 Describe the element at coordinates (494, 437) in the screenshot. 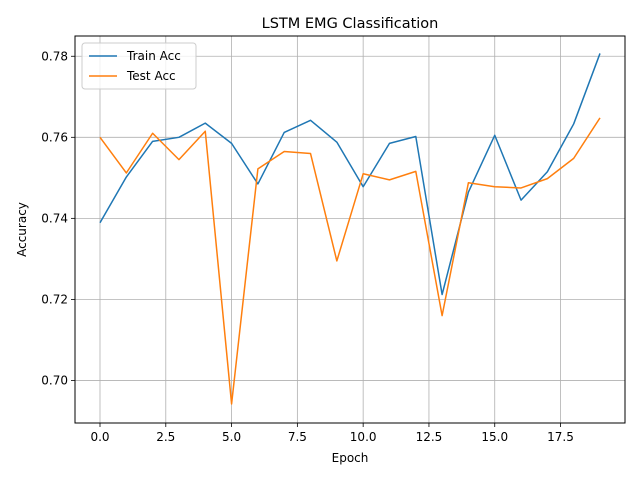

I see `x-tick-label: 15.0` at that location.